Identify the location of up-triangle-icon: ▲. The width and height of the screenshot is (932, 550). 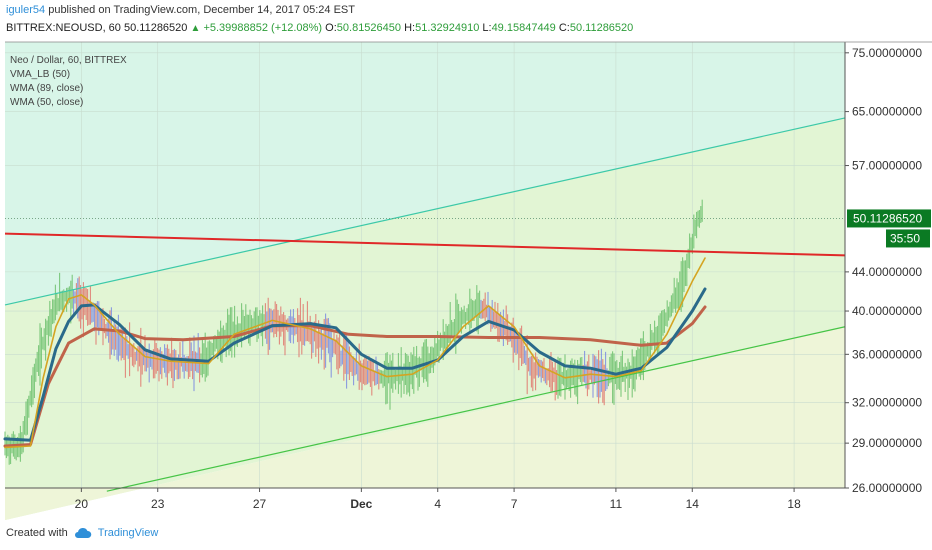
(195, 28).